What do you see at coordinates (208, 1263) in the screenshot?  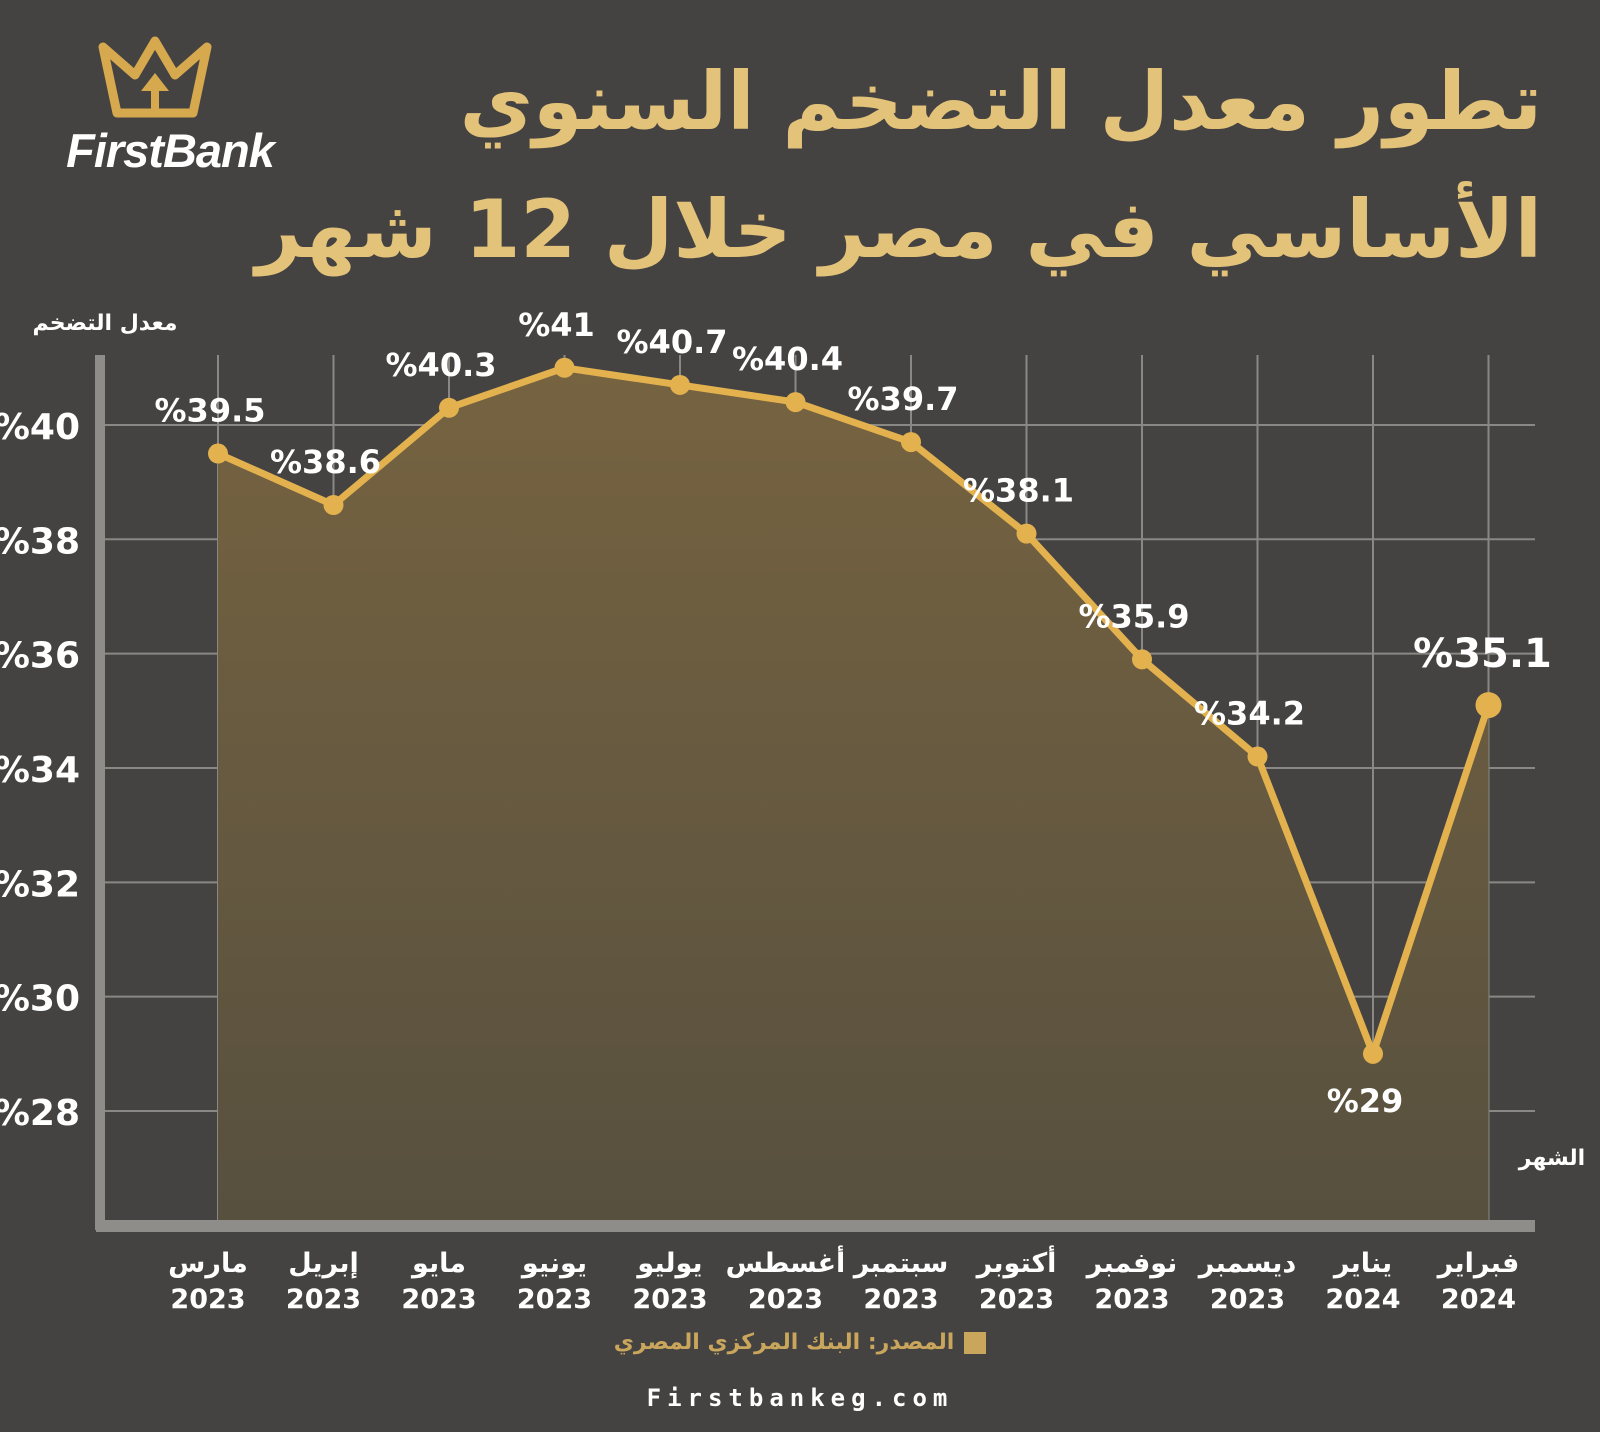 I see `x-tick-month: مارس` at bounding box center [208, 1263].